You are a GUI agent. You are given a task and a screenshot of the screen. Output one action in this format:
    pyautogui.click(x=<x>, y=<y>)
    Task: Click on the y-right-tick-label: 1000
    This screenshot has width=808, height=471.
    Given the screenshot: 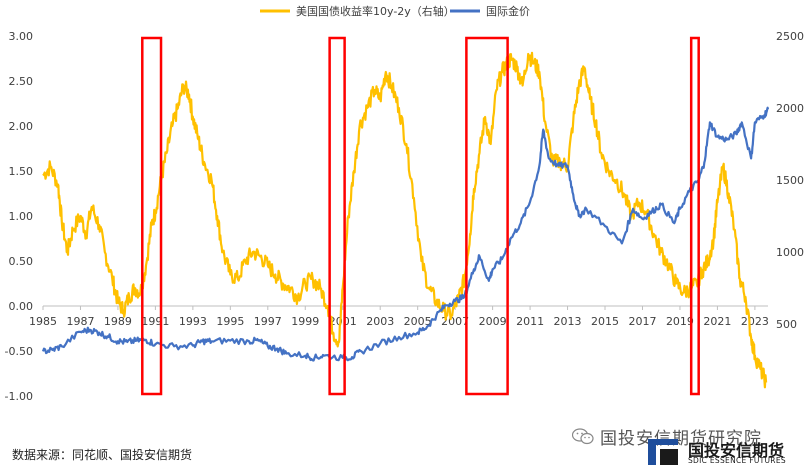 What is the action you would take?
    pyautogui.click(x=790, y=252)
    